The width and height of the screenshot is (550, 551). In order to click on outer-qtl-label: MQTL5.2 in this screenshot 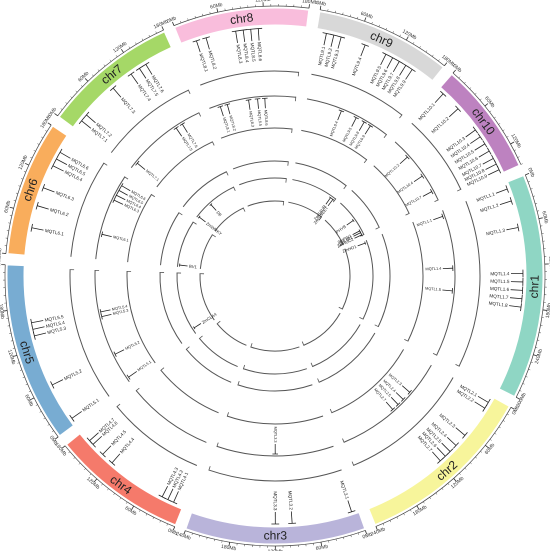, I will do `click(73, 374)`.